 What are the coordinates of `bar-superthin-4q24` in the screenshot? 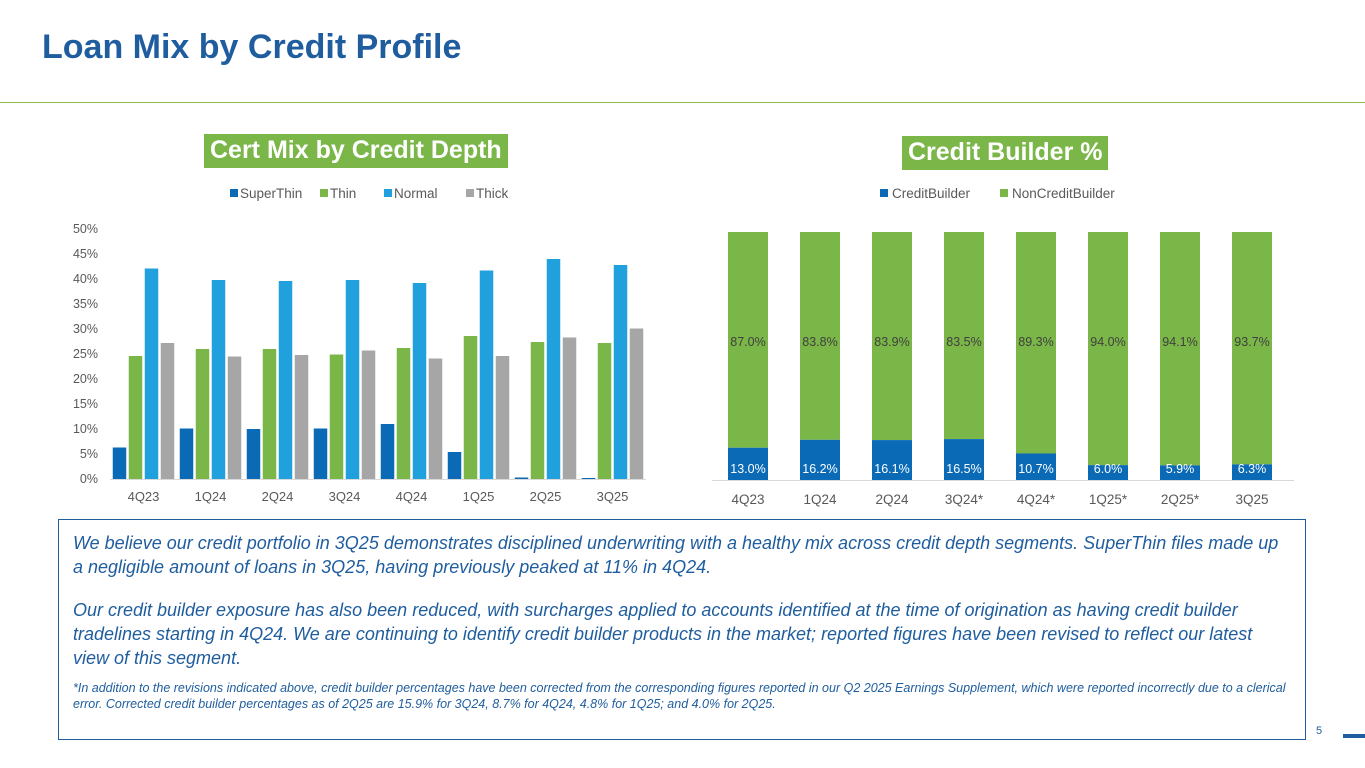 It's located at (387, 451).